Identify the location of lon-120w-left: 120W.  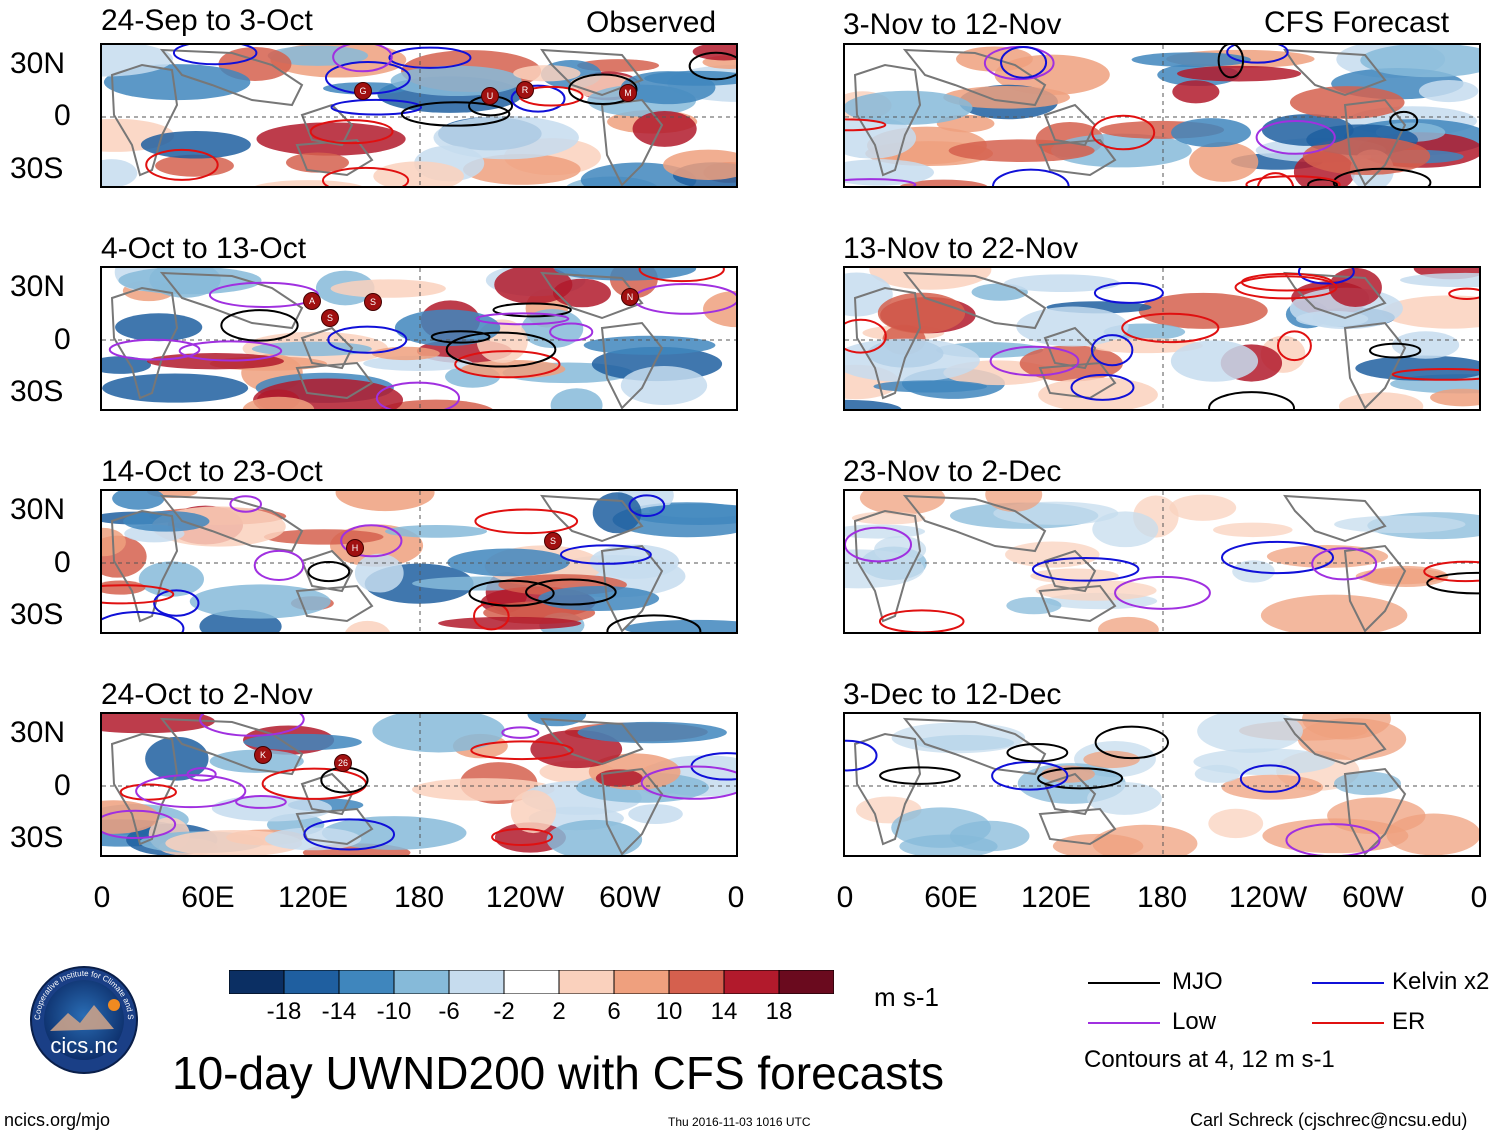
(525, 897).